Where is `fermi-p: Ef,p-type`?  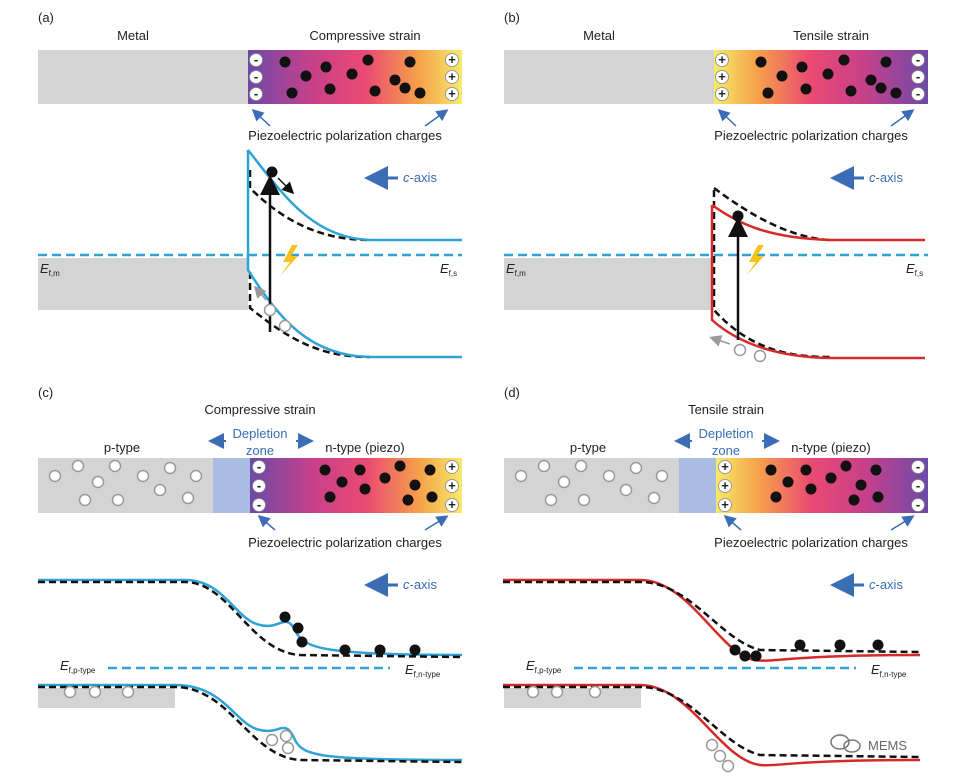 fermi-p: Ef,p-type is located at coordinates (544, 666).